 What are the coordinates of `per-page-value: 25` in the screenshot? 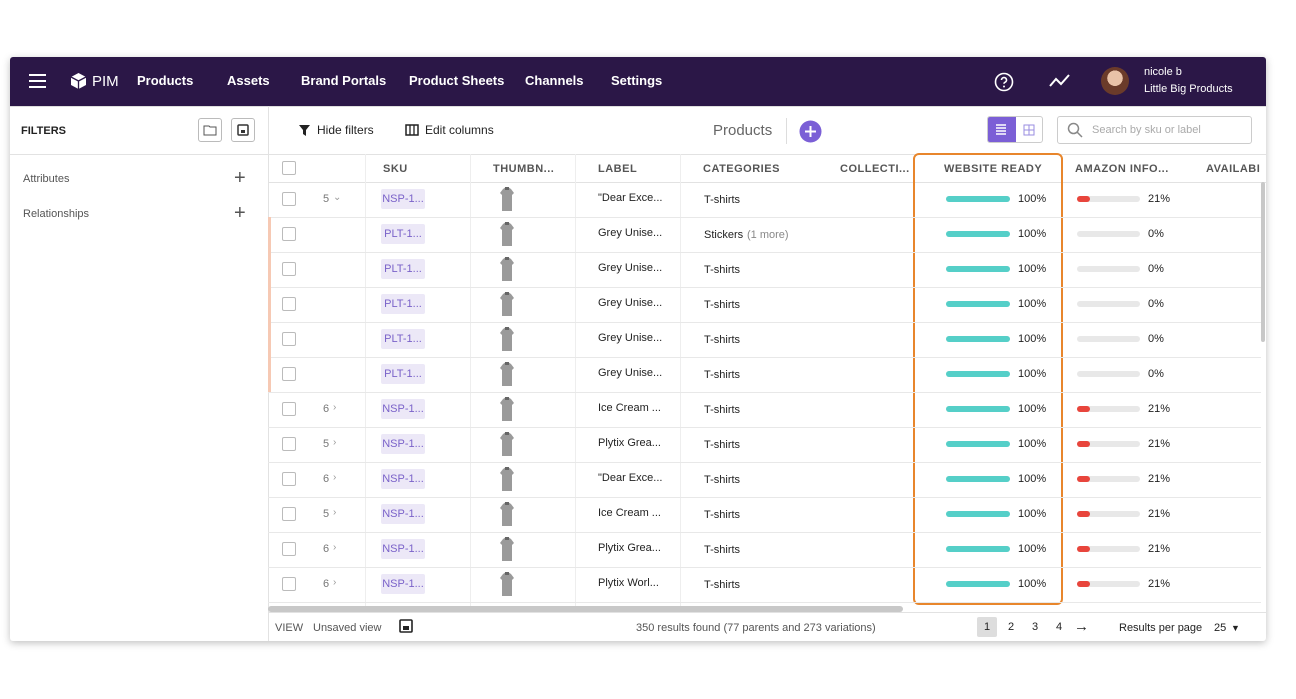 It's located at (1220, 628).